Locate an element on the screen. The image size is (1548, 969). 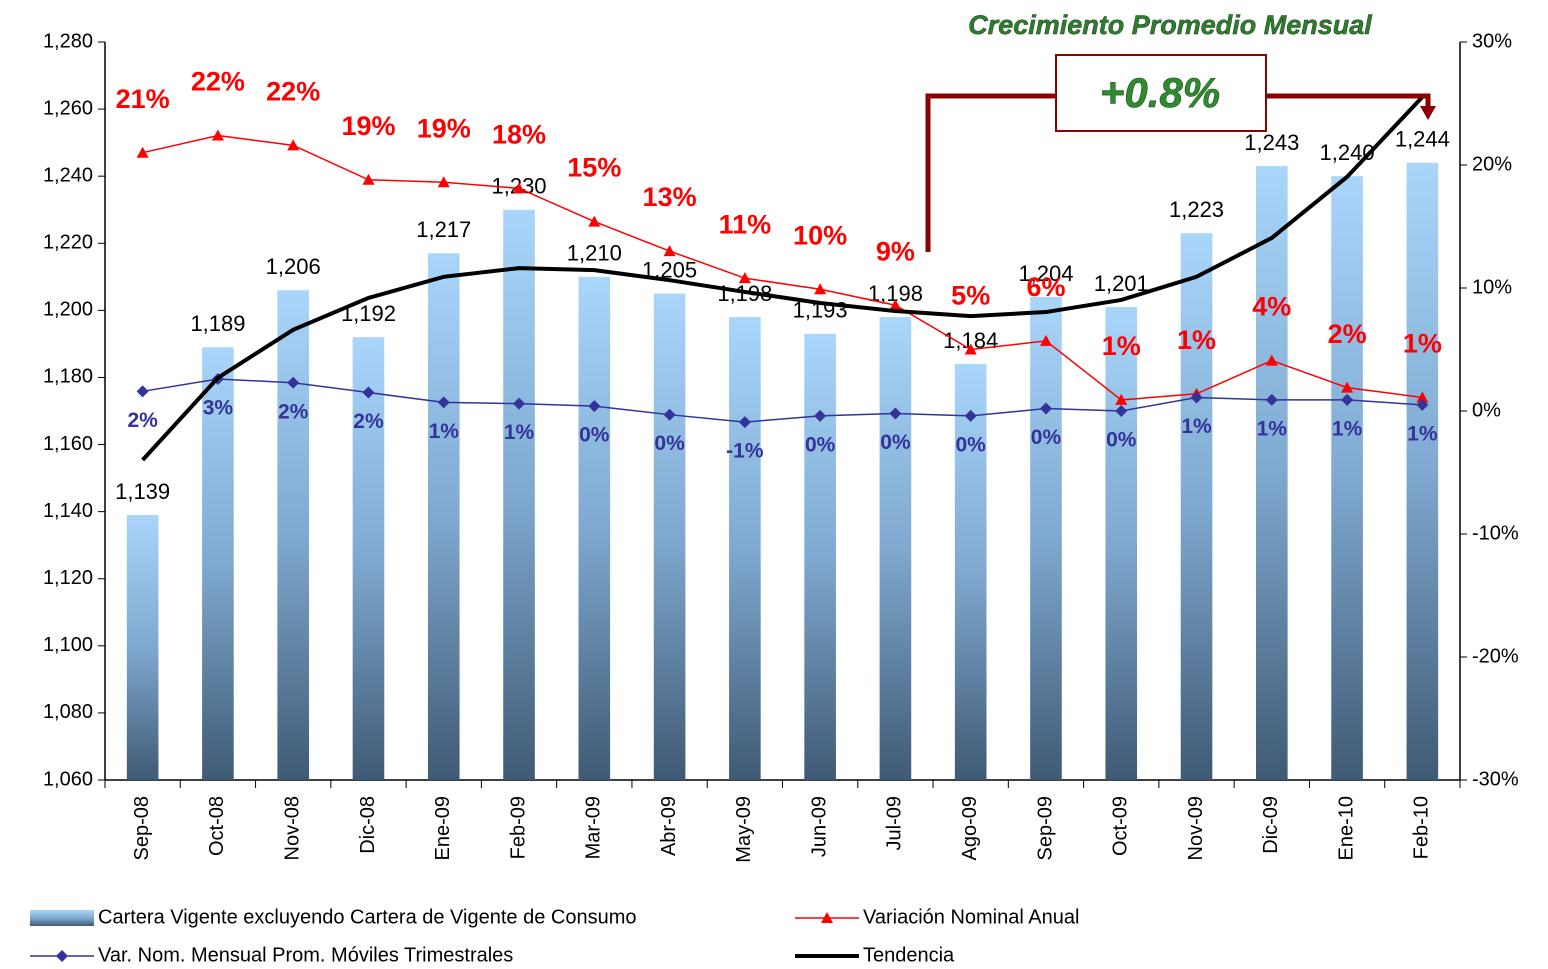
y2-tick-label: 0% is located at coordinates (1486, 410).